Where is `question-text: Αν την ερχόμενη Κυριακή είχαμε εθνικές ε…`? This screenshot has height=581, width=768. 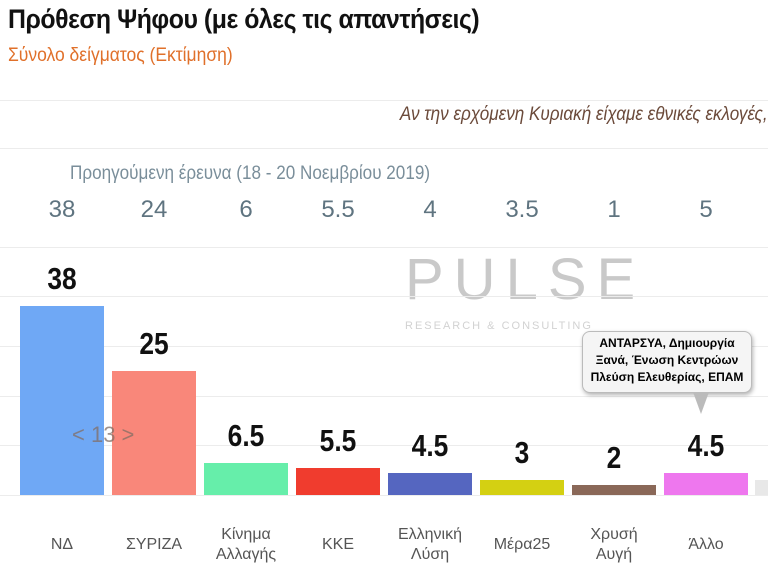
question-text: Αν την ερχόμενη Κυριακή είχαμε εθνικές ε… is located at coordinates (584, 114).